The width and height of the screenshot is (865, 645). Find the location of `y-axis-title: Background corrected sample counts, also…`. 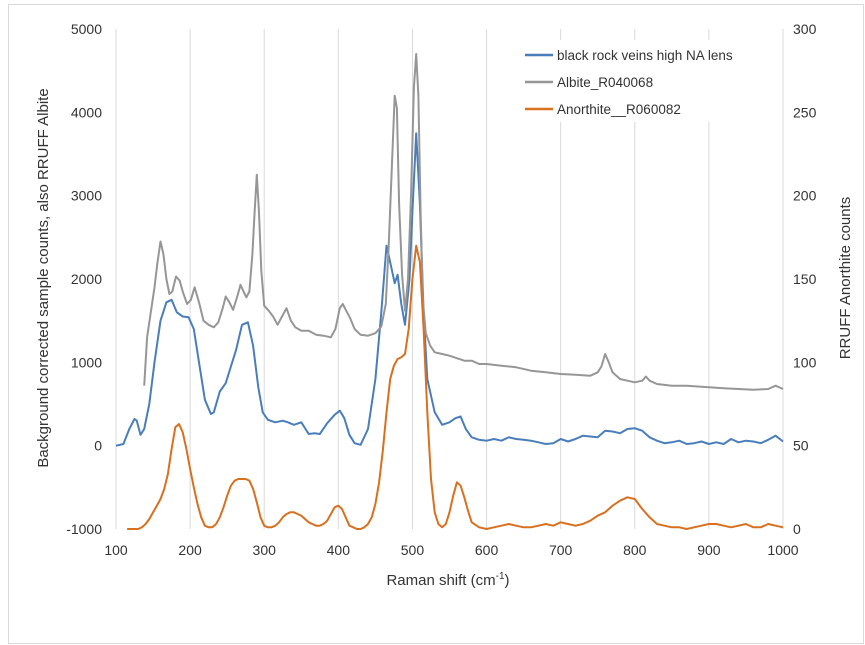

y-axis-title: Background corrected sample counts, also… is located at coordinates (43, 277).